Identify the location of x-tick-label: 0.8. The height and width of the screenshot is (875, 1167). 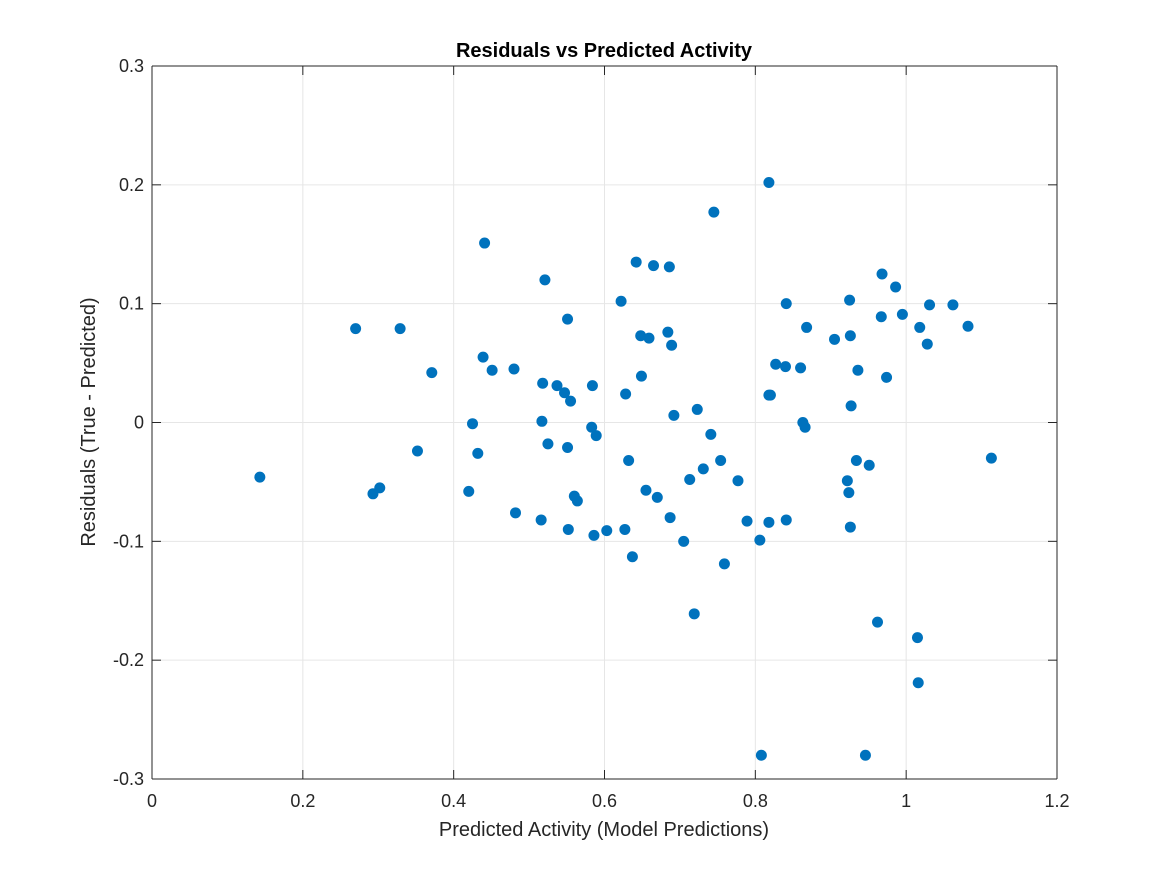
(755, 801).